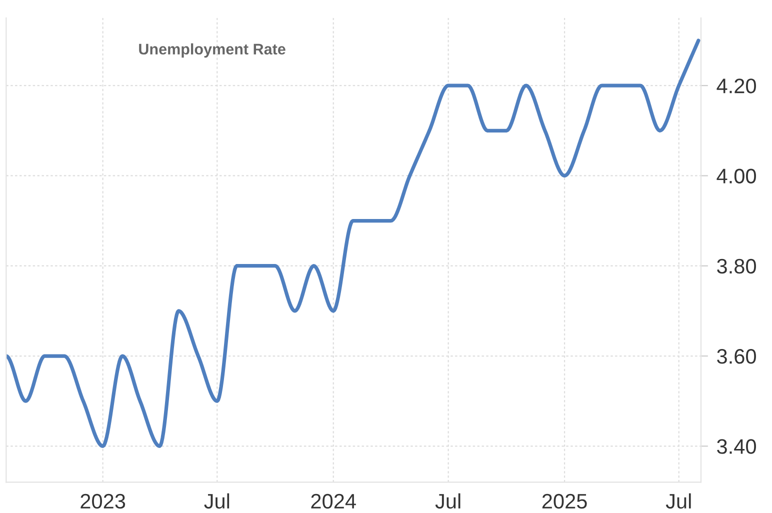  What do you see at coordinates (736, 446) in the screenshot?
I see `y-tick-label: 3.40` at bounding box center [736, 446].